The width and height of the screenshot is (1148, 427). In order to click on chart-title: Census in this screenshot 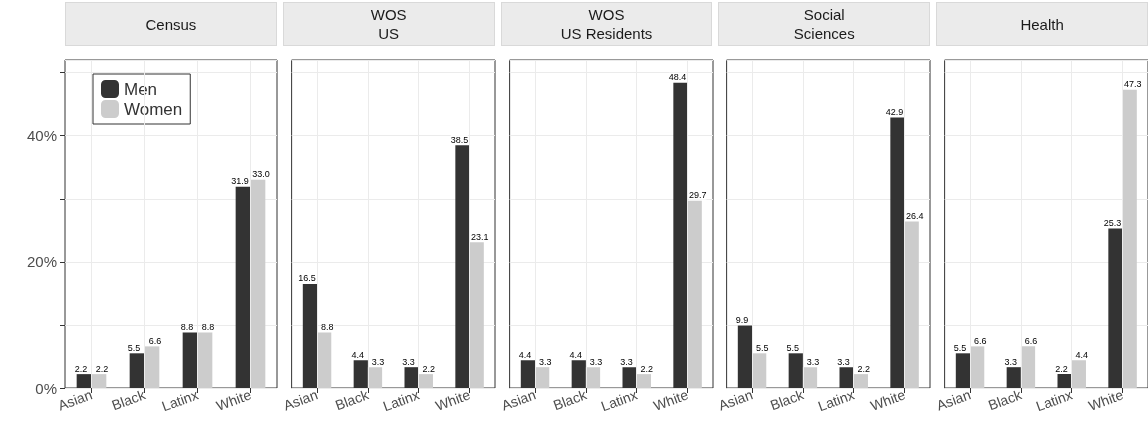, I will do `click(171, 24)`.